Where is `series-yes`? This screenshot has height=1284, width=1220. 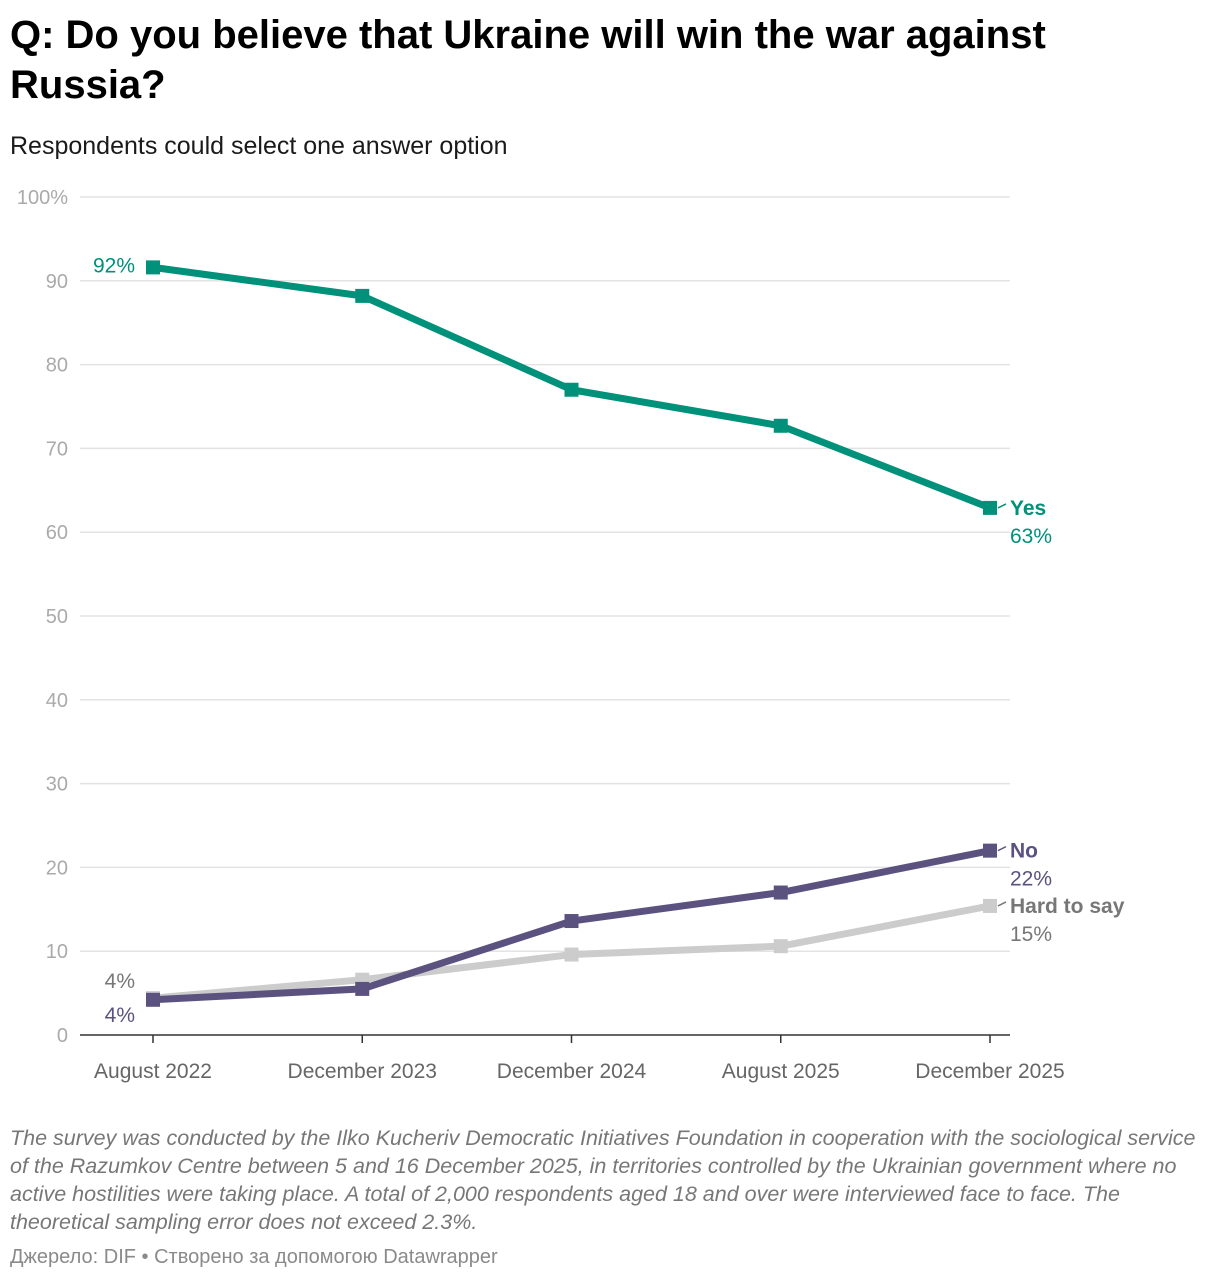 series-yes is located at coordinates (571, 387).